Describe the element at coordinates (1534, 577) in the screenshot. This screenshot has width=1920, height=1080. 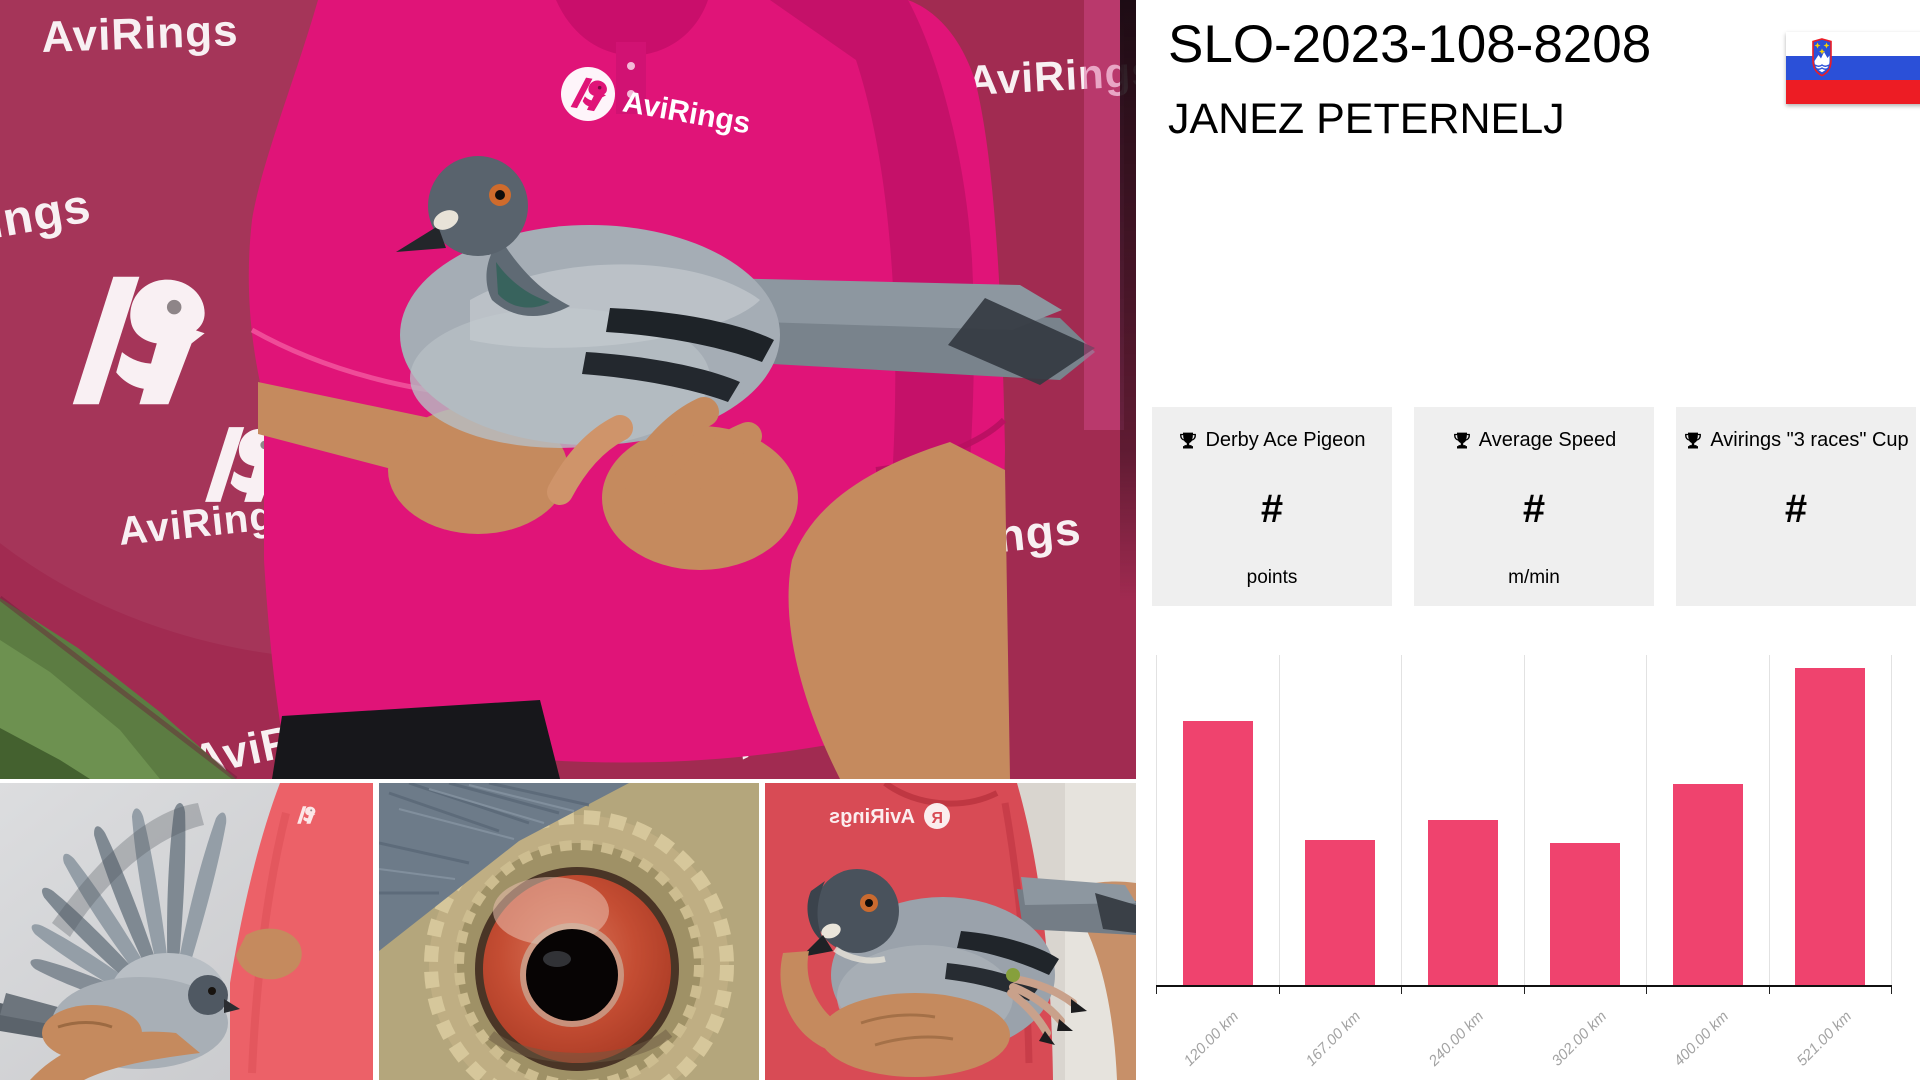
I see `stat-card-unit: m/min` at that location.